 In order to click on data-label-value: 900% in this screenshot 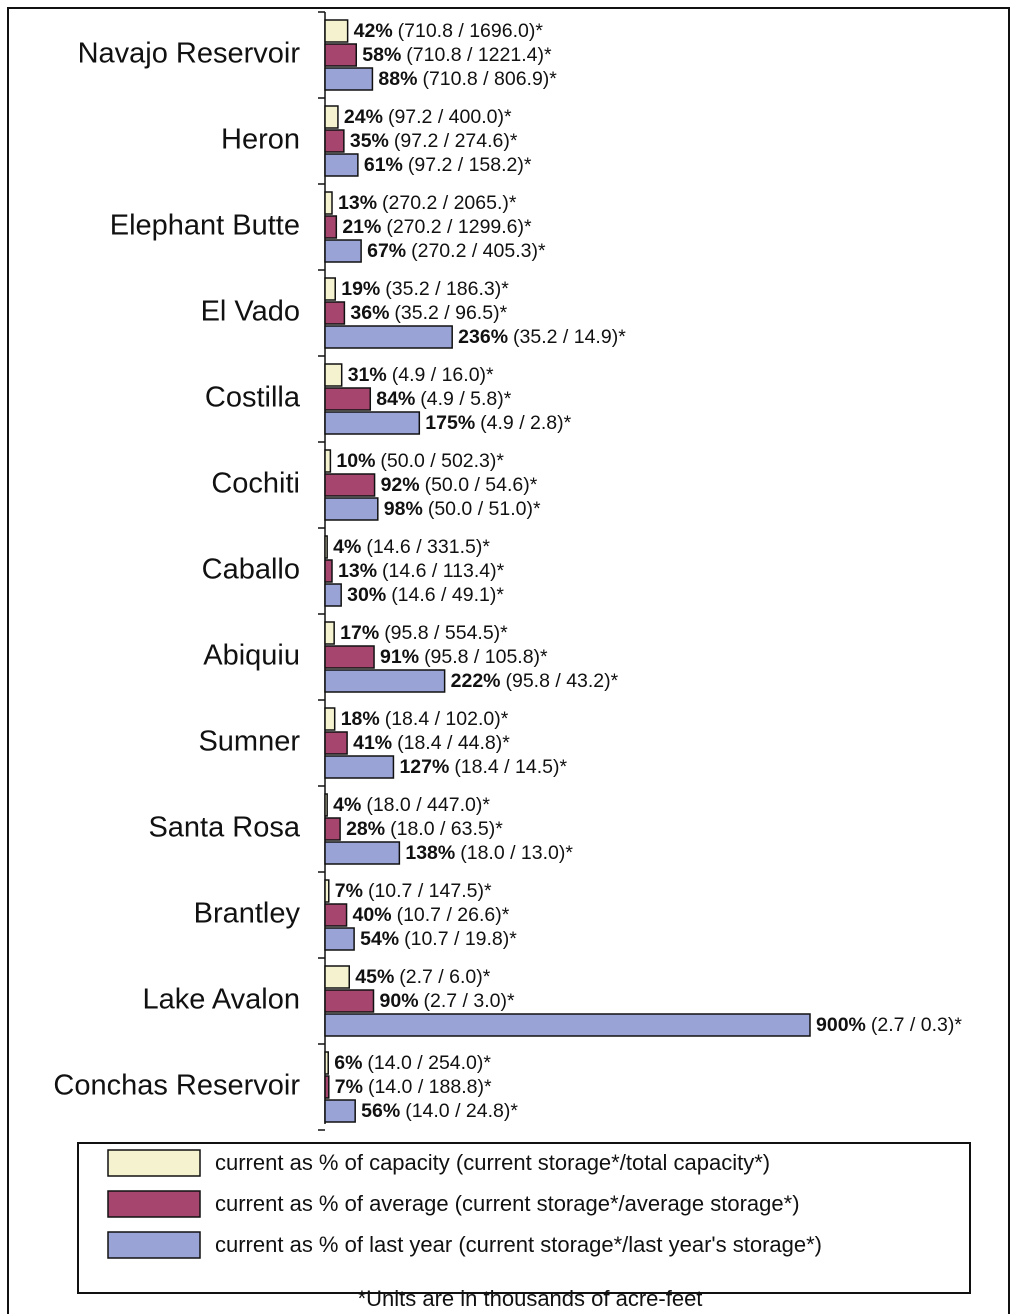, I will do `click(841, 1025)`.